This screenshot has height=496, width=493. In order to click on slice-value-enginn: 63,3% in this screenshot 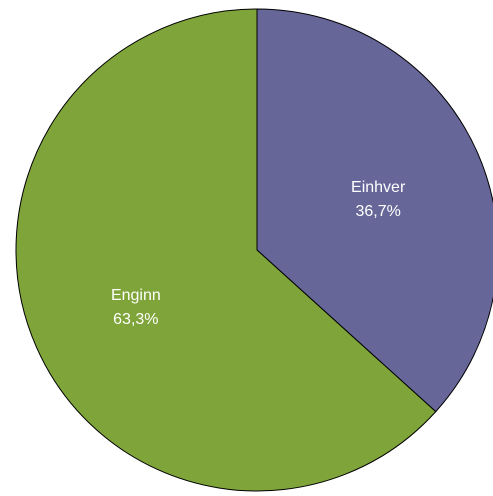, I will do `click(135, 319)`.